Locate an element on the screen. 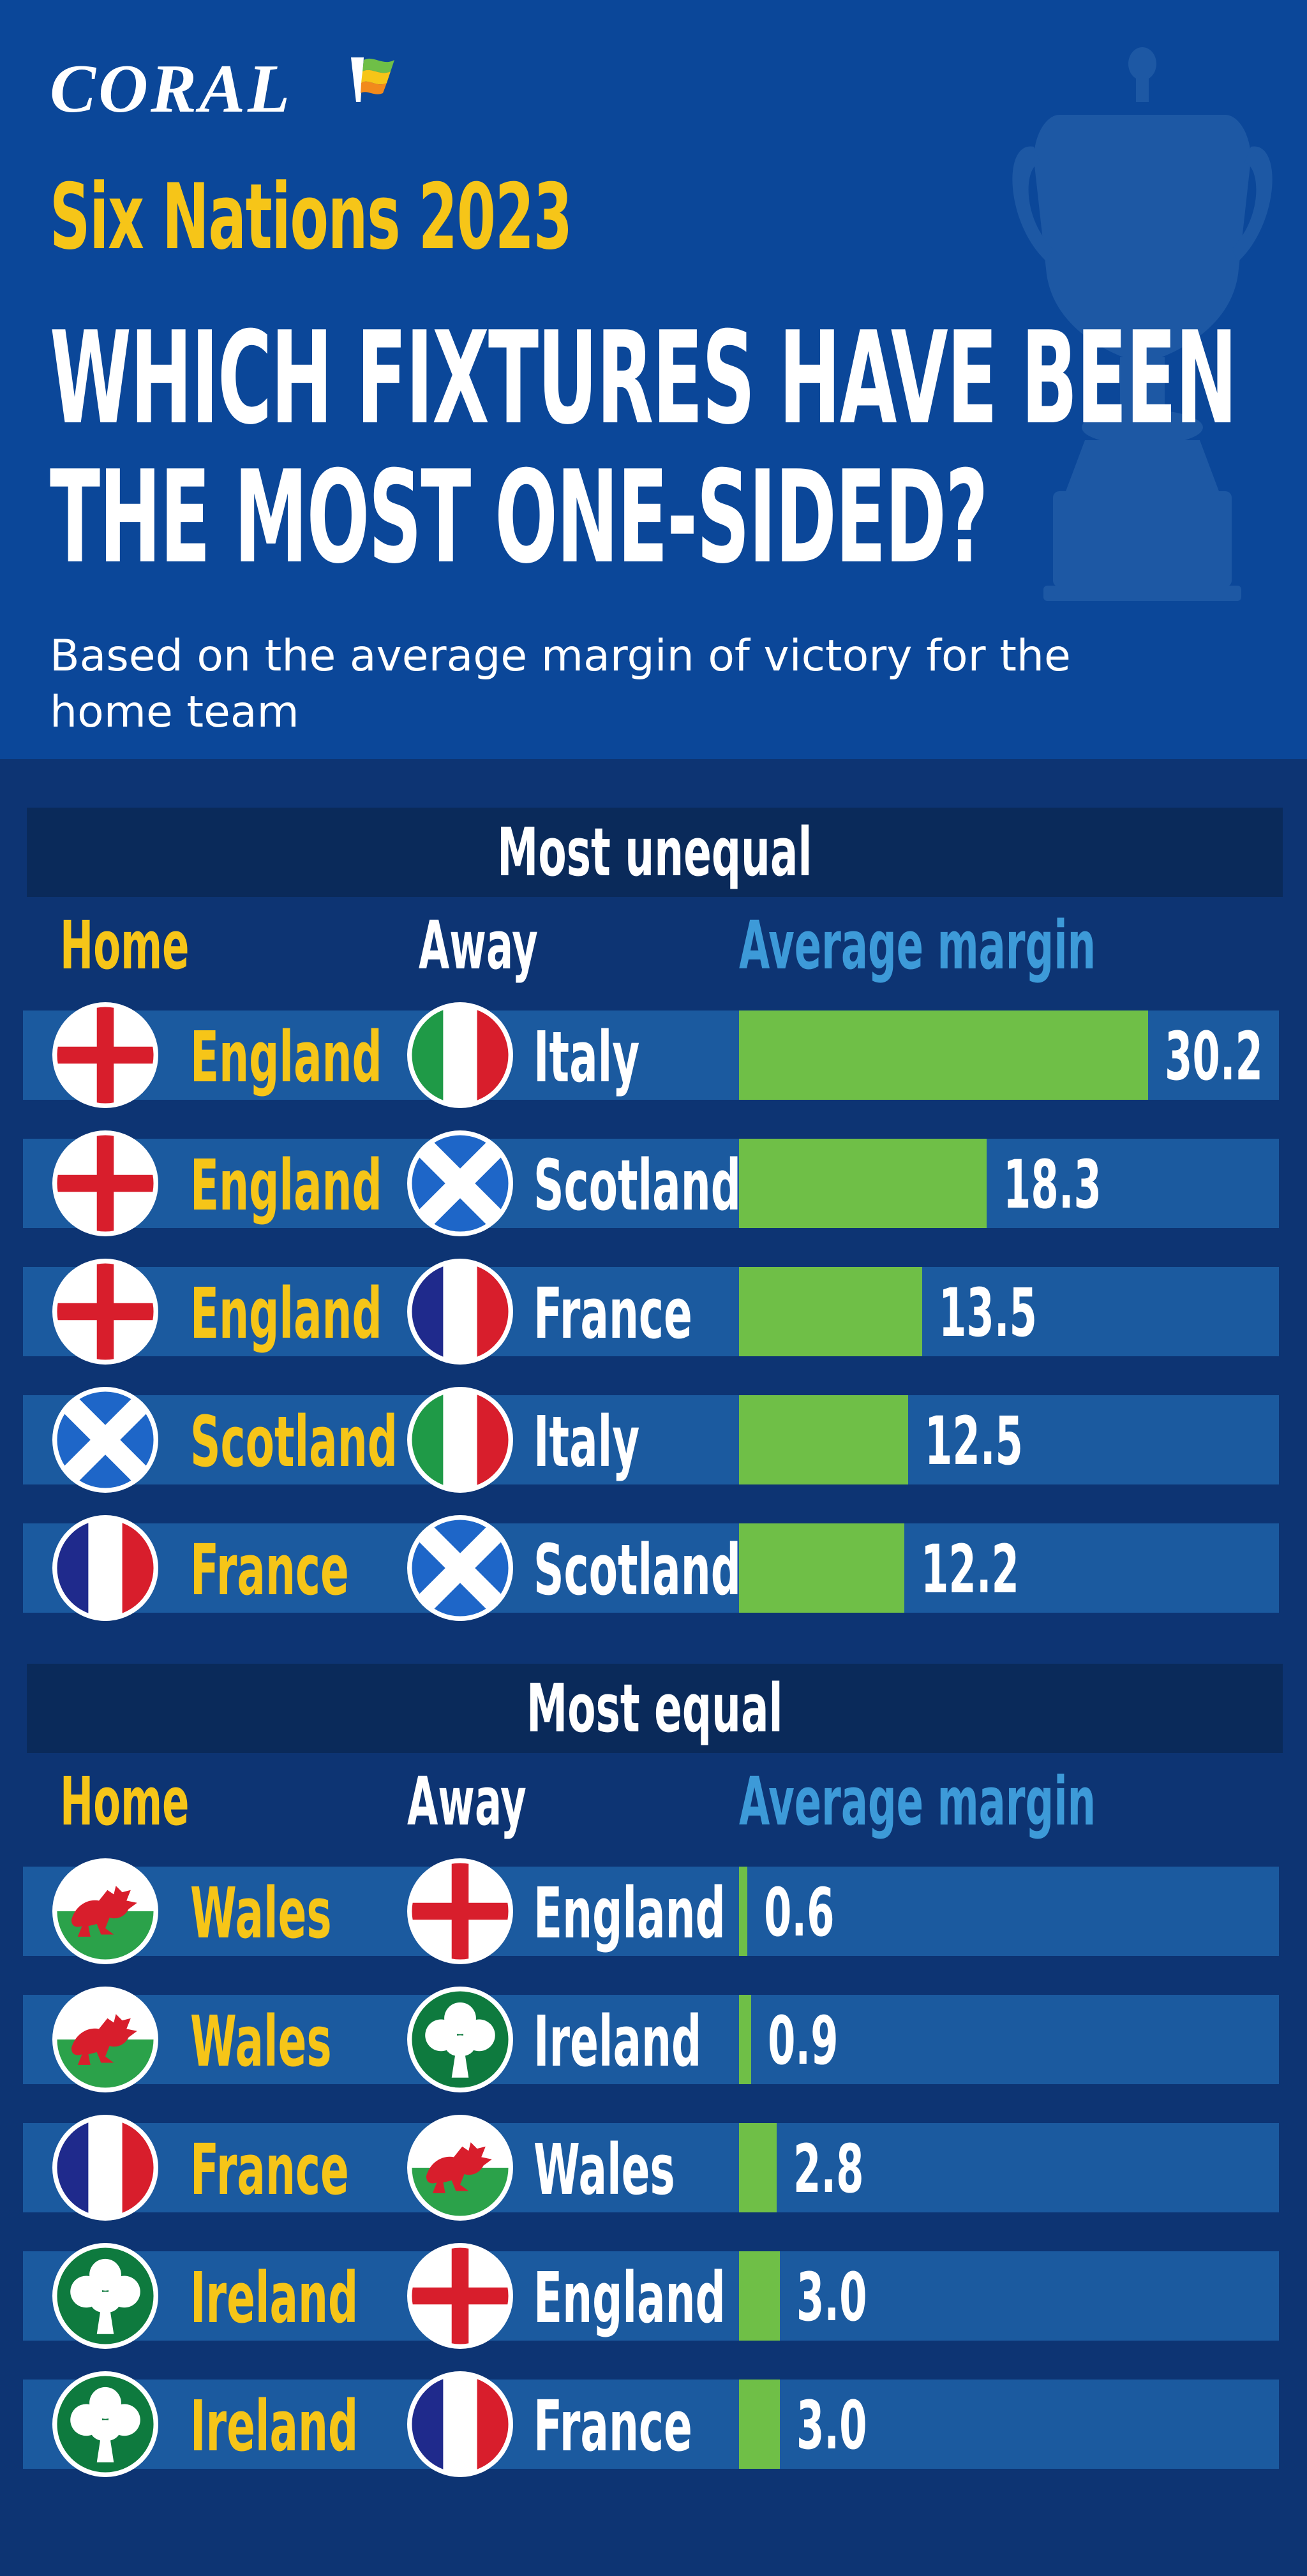 The width and height of the screenshot is (1307, 2576). margin-value-label: 12.5 is located at coordinates (974, 1441).